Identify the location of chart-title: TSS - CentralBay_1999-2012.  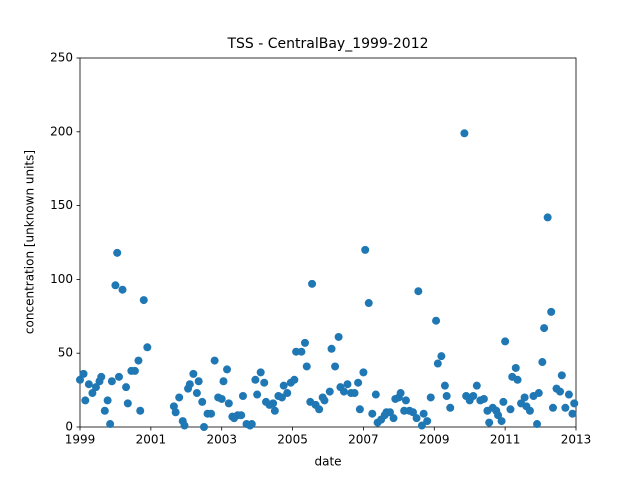
(327, 44).